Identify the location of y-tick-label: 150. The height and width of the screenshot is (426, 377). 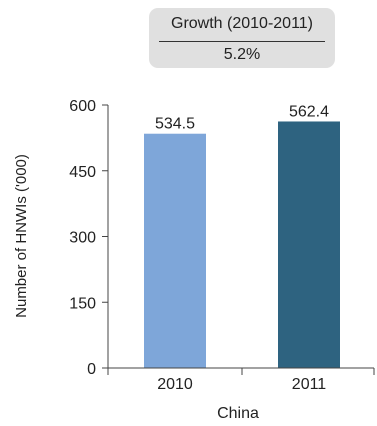
(82, 303).